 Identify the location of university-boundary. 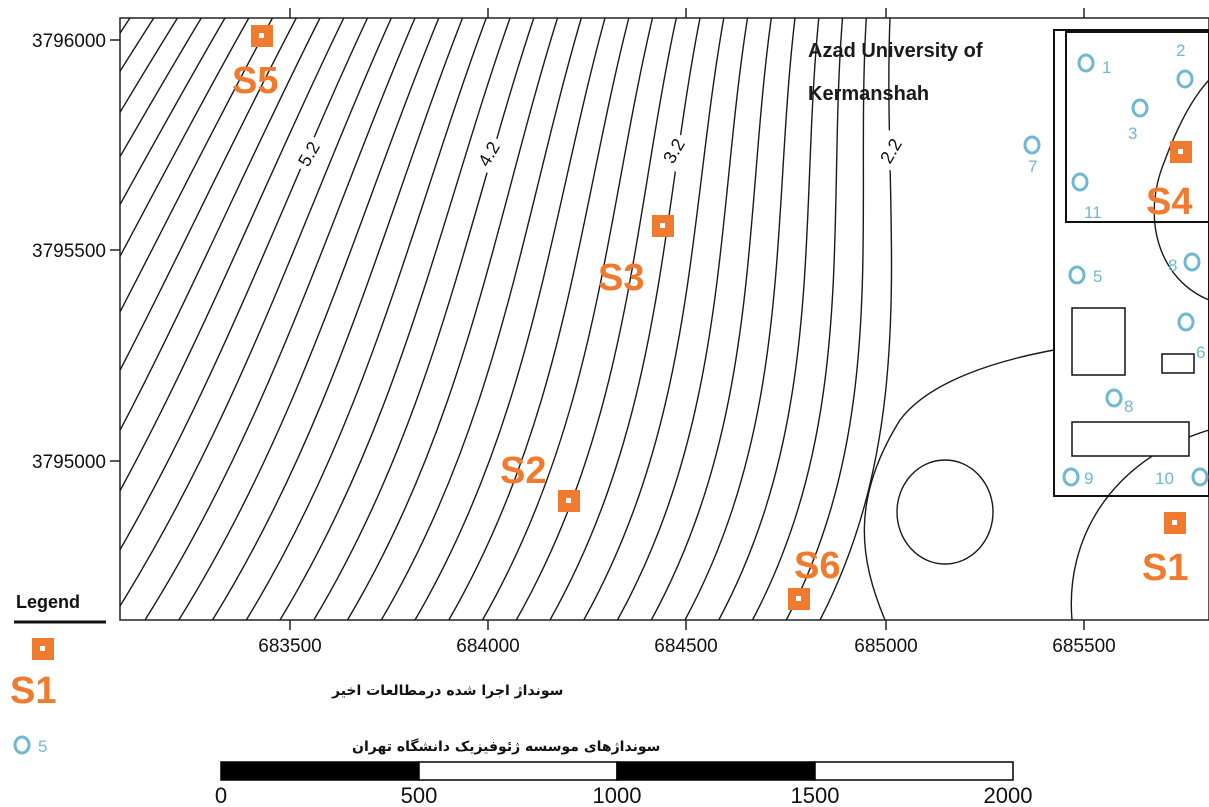
(1131, 263).